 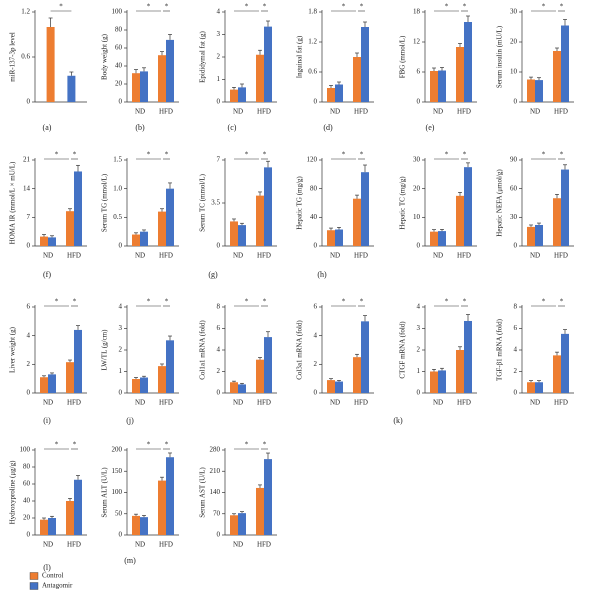 What do you see at coordinates (300, 203) in the screenshot?
I see `y-axis-label: Hepatic TG (mg/g)` at bounding box center [300, 203].